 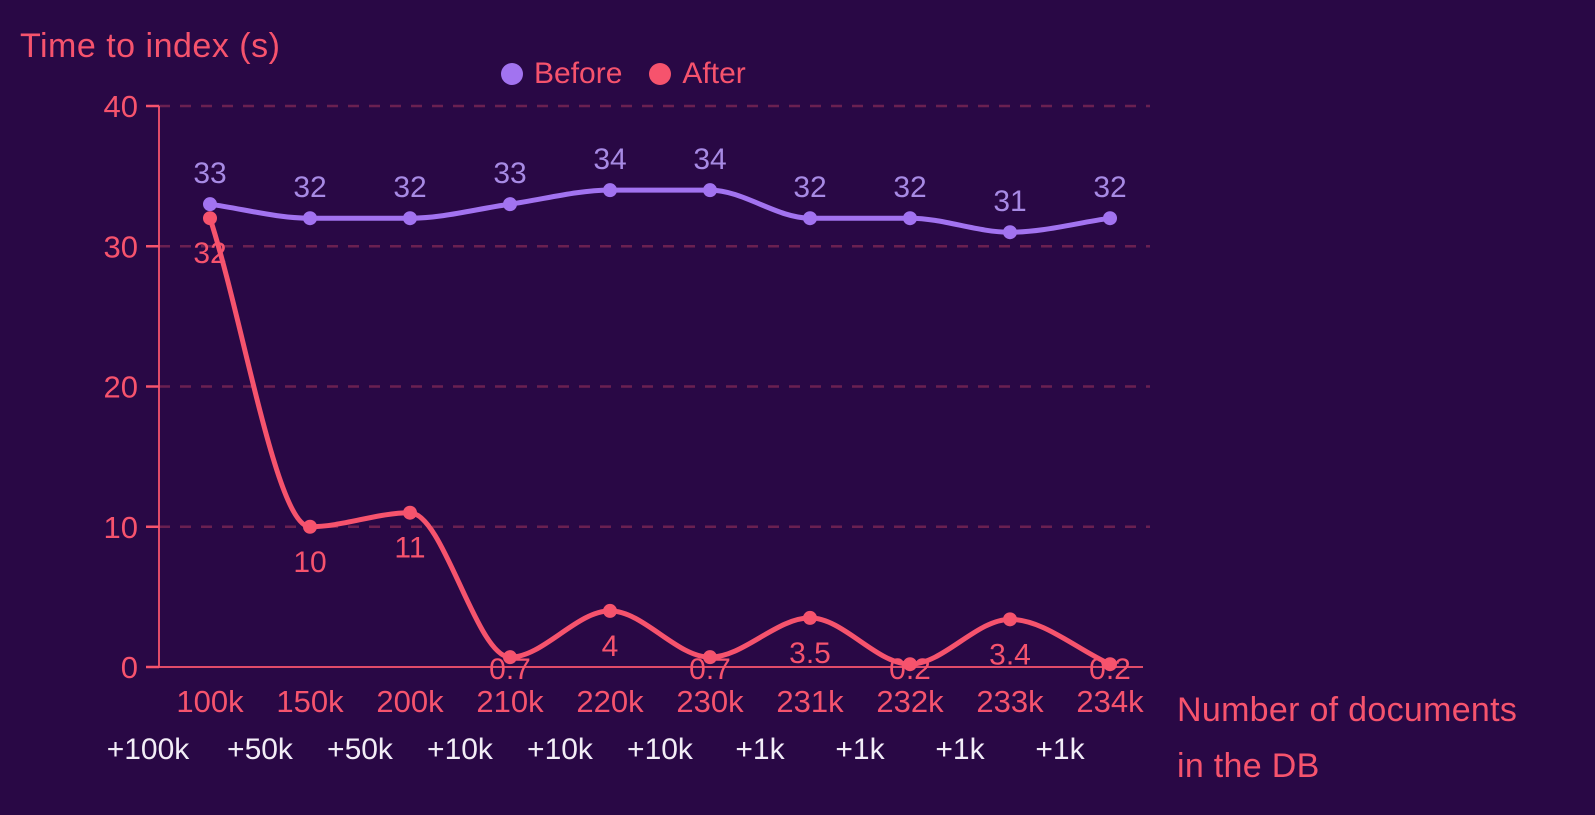 I want to click on after-point-label-220k: 4, so click(x=610, y=646).